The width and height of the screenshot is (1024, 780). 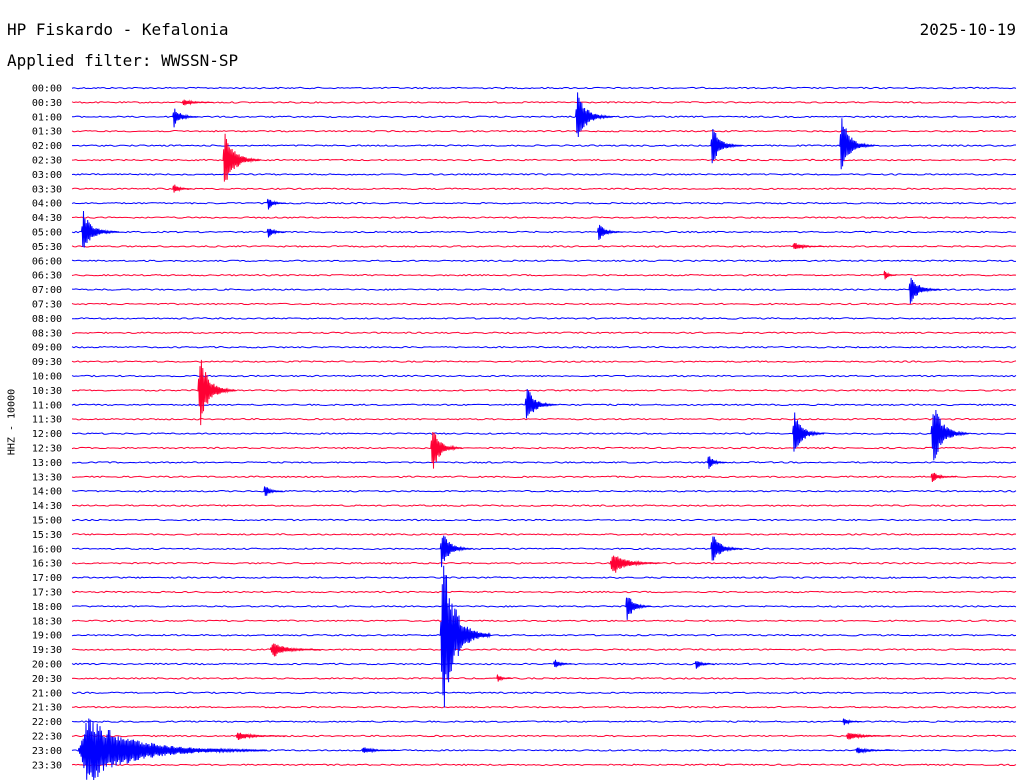 What do you see at coordinates (118, 29) in the screenshot?
I see `station-title: HP Fiskardo - Kefalonia` at bounding box center [118, 29].